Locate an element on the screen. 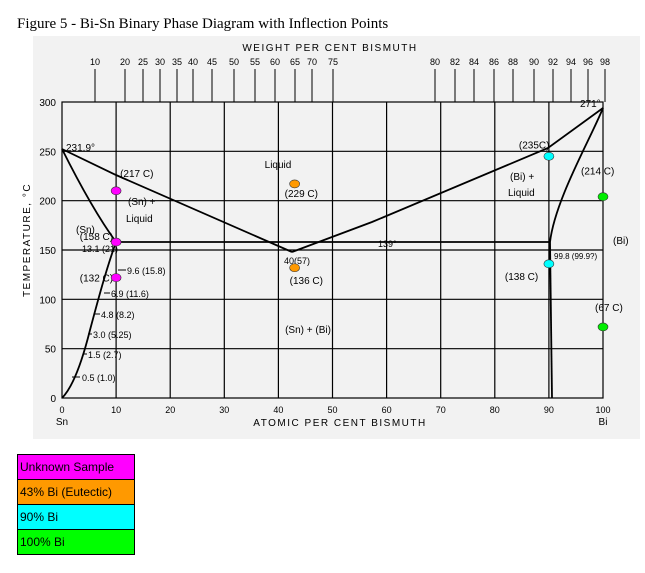 The width and height of the screenshot is (645, 573). sn-region-label: (Sn) is located at coordinates (85, 230).